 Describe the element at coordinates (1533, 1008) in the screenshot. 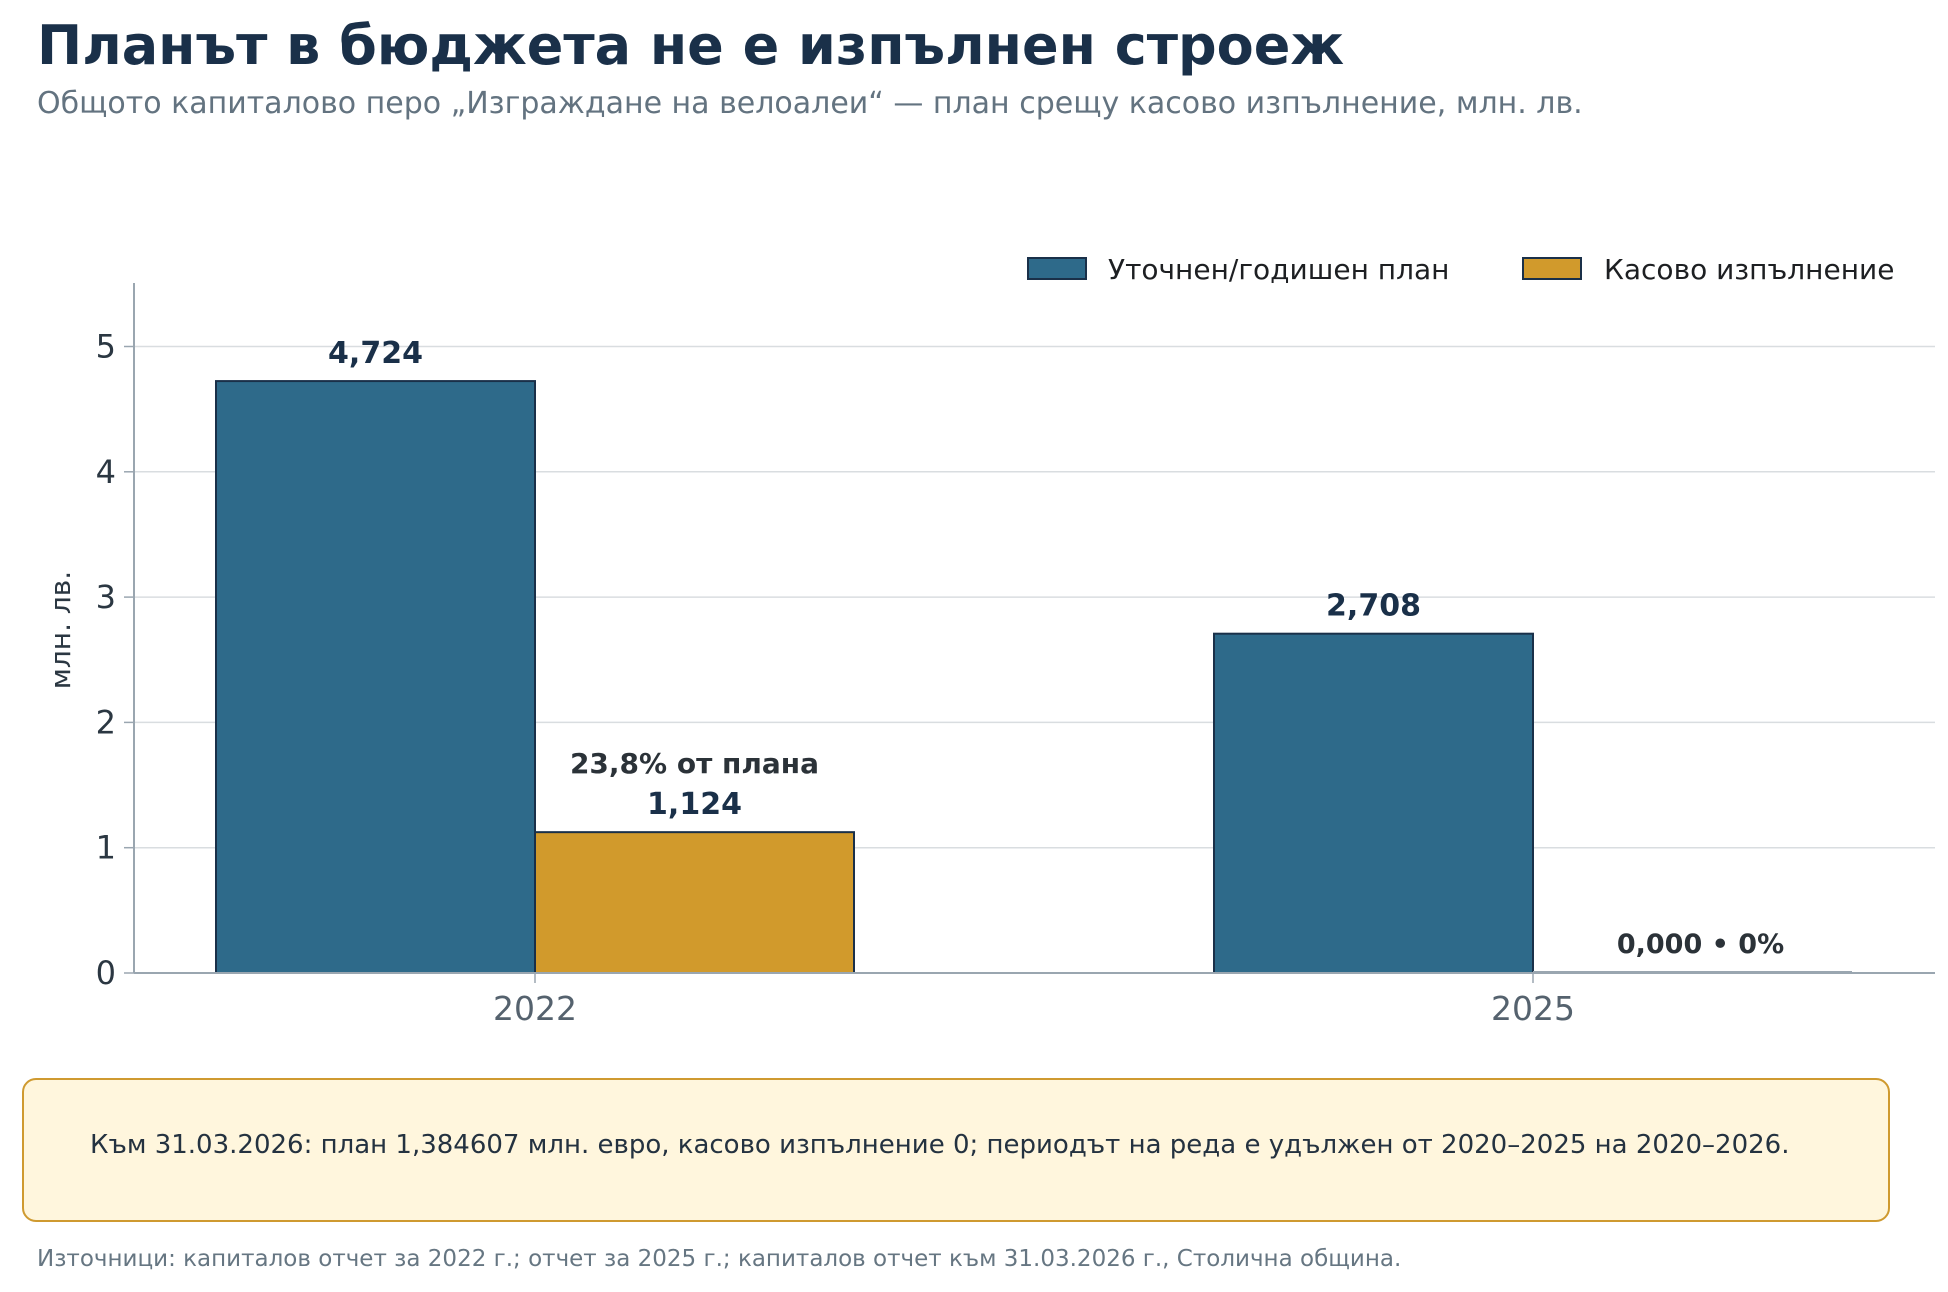

I see `x-tick-label: 2025` at that location.